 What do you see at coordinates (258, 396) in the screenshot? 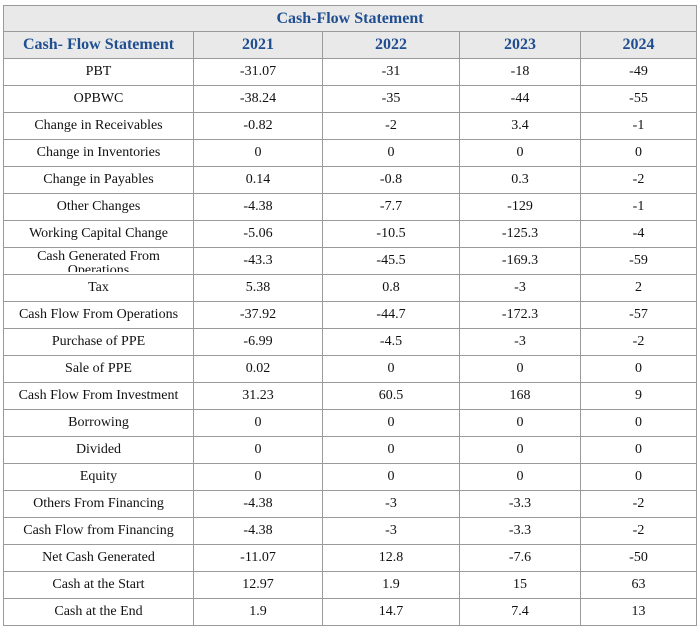
I see `value-cell: 31.23` at bounding box center [258, 396].